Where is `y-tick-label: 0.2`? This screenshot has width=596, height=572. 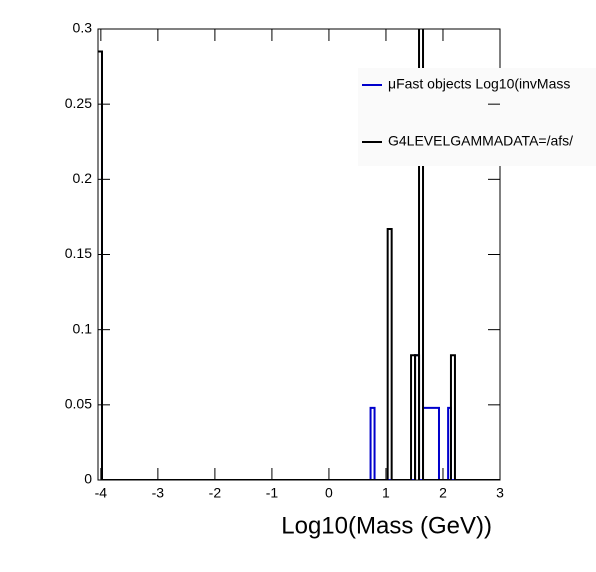
y-tick-label: 0.2 is located at coordinates (83, 178).